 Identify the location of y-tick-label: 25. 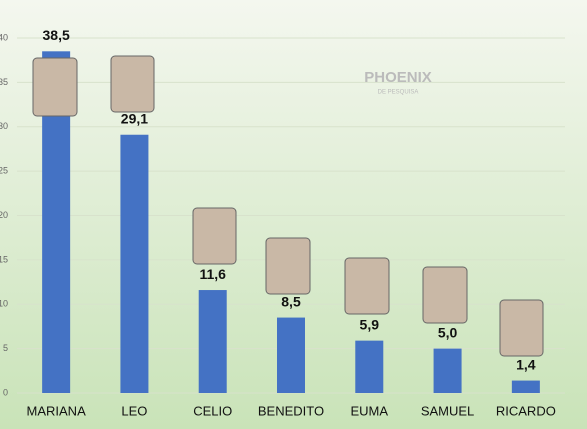
(4, 171).